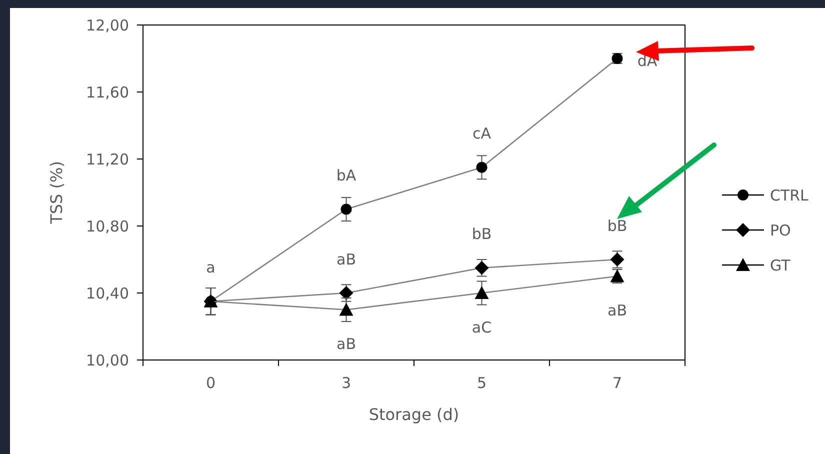 This screenshot has width=825, height=454. What do you see at coordinates (107, 25) in the screenshot?
I see `y-tick-label: 12,00` at bounding box center [107, 25].